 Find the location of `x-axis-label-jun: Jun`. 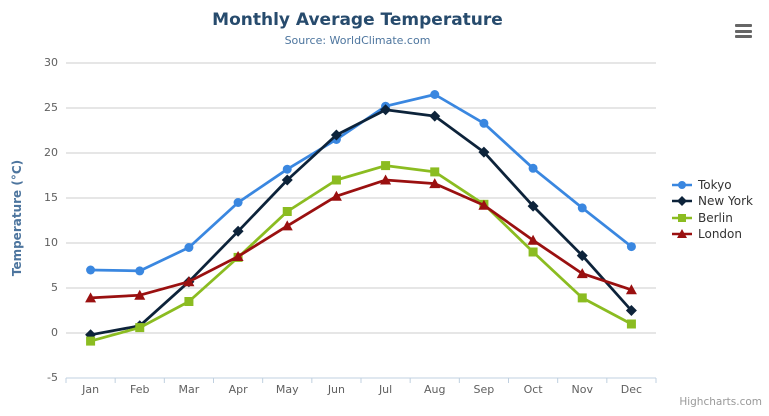

x-axis-label-jun: Jun is located at coordinates (336, 389).